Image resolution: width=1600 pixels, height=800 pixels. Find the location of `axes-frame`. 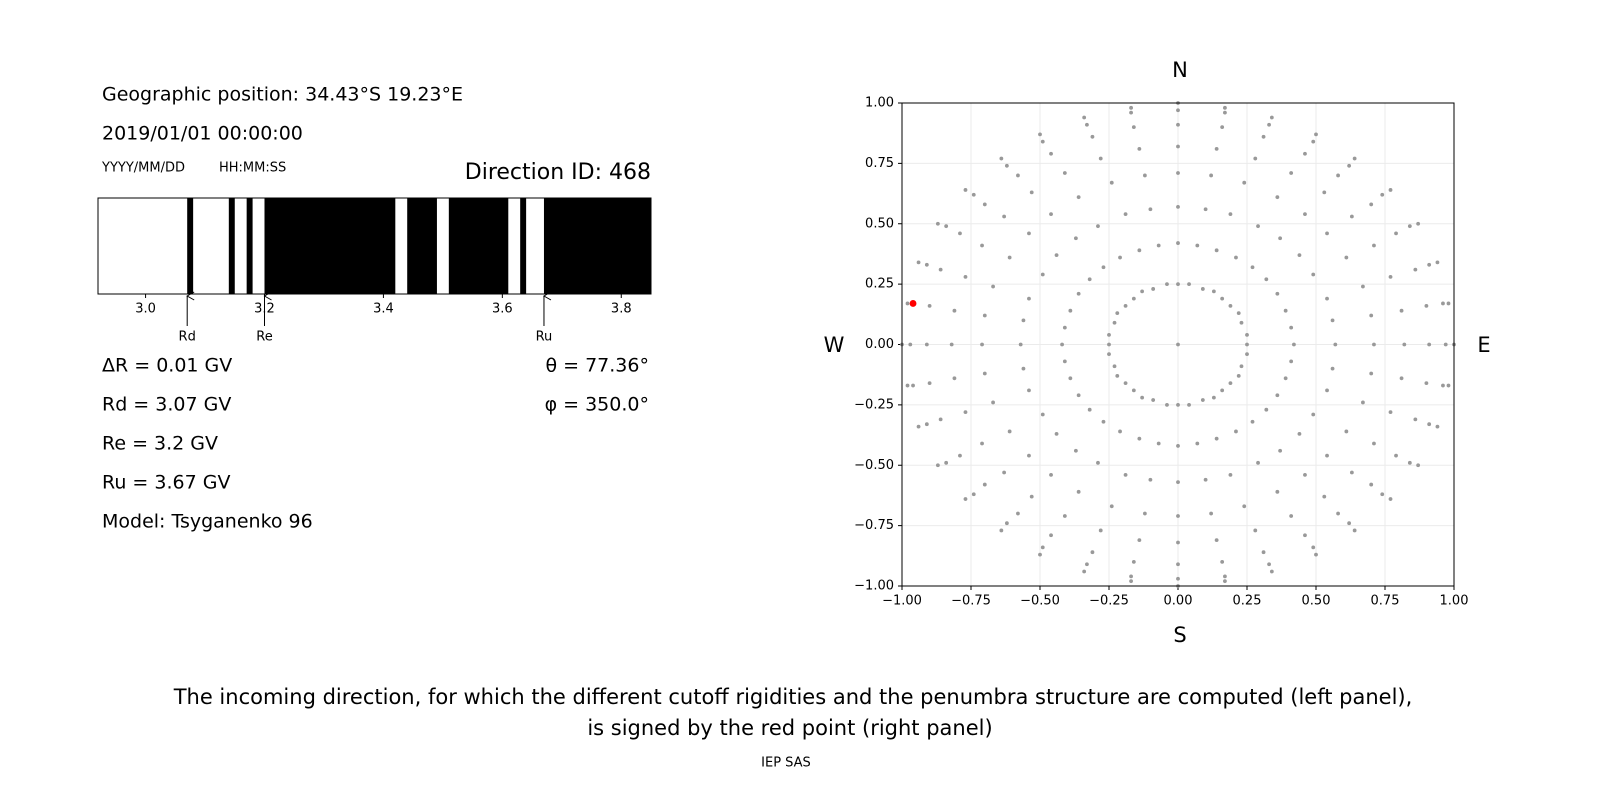

axes-frame is located at coordinates (374, 246).